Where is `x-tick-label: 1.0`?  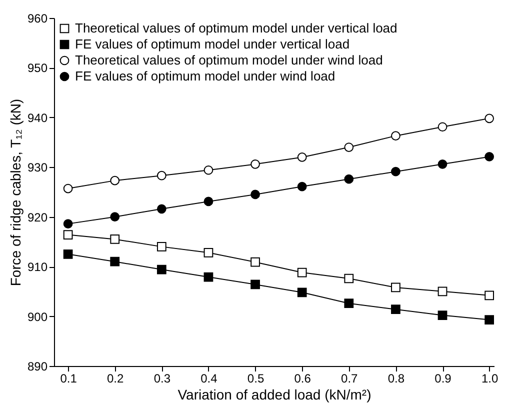 x-tick-label: 1.0 is located at coordinates (489, 379).